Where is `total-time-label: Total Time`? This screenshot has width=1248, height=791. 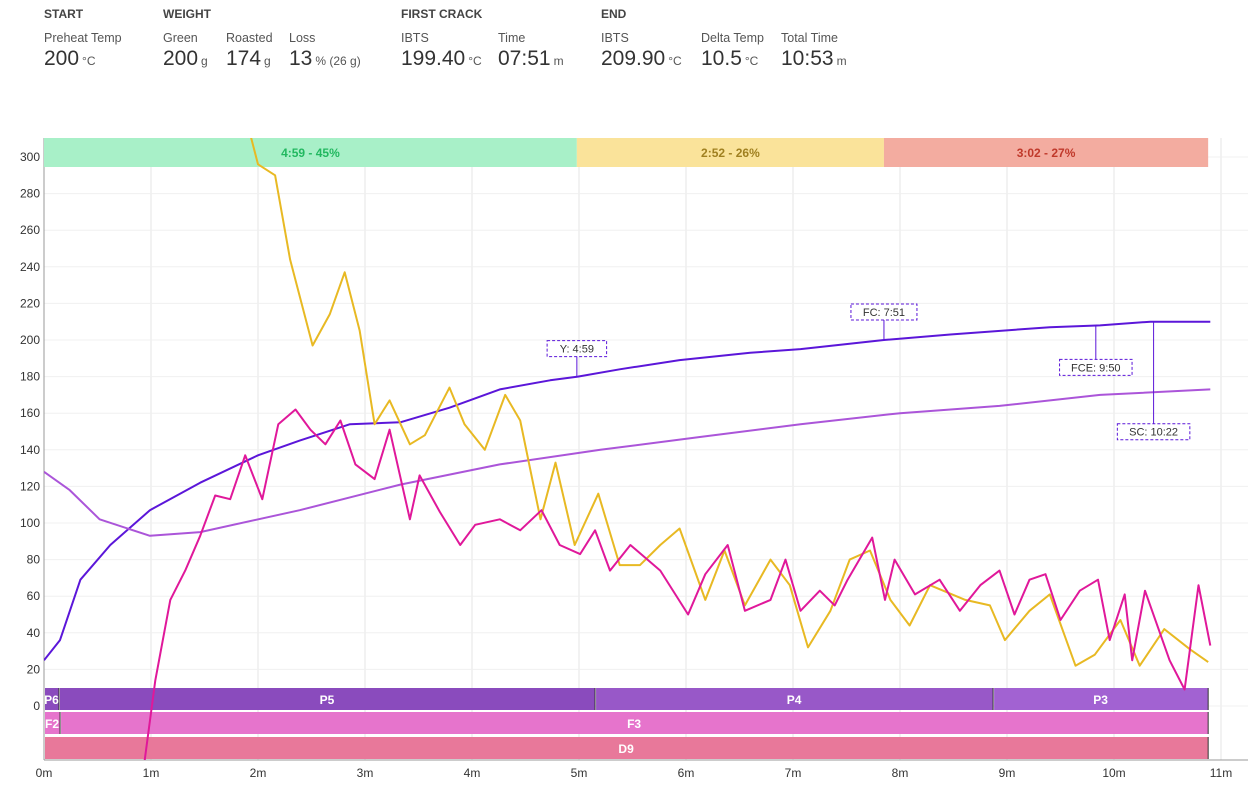
total-time-label: Total Time is located at coordinates (809, 38).